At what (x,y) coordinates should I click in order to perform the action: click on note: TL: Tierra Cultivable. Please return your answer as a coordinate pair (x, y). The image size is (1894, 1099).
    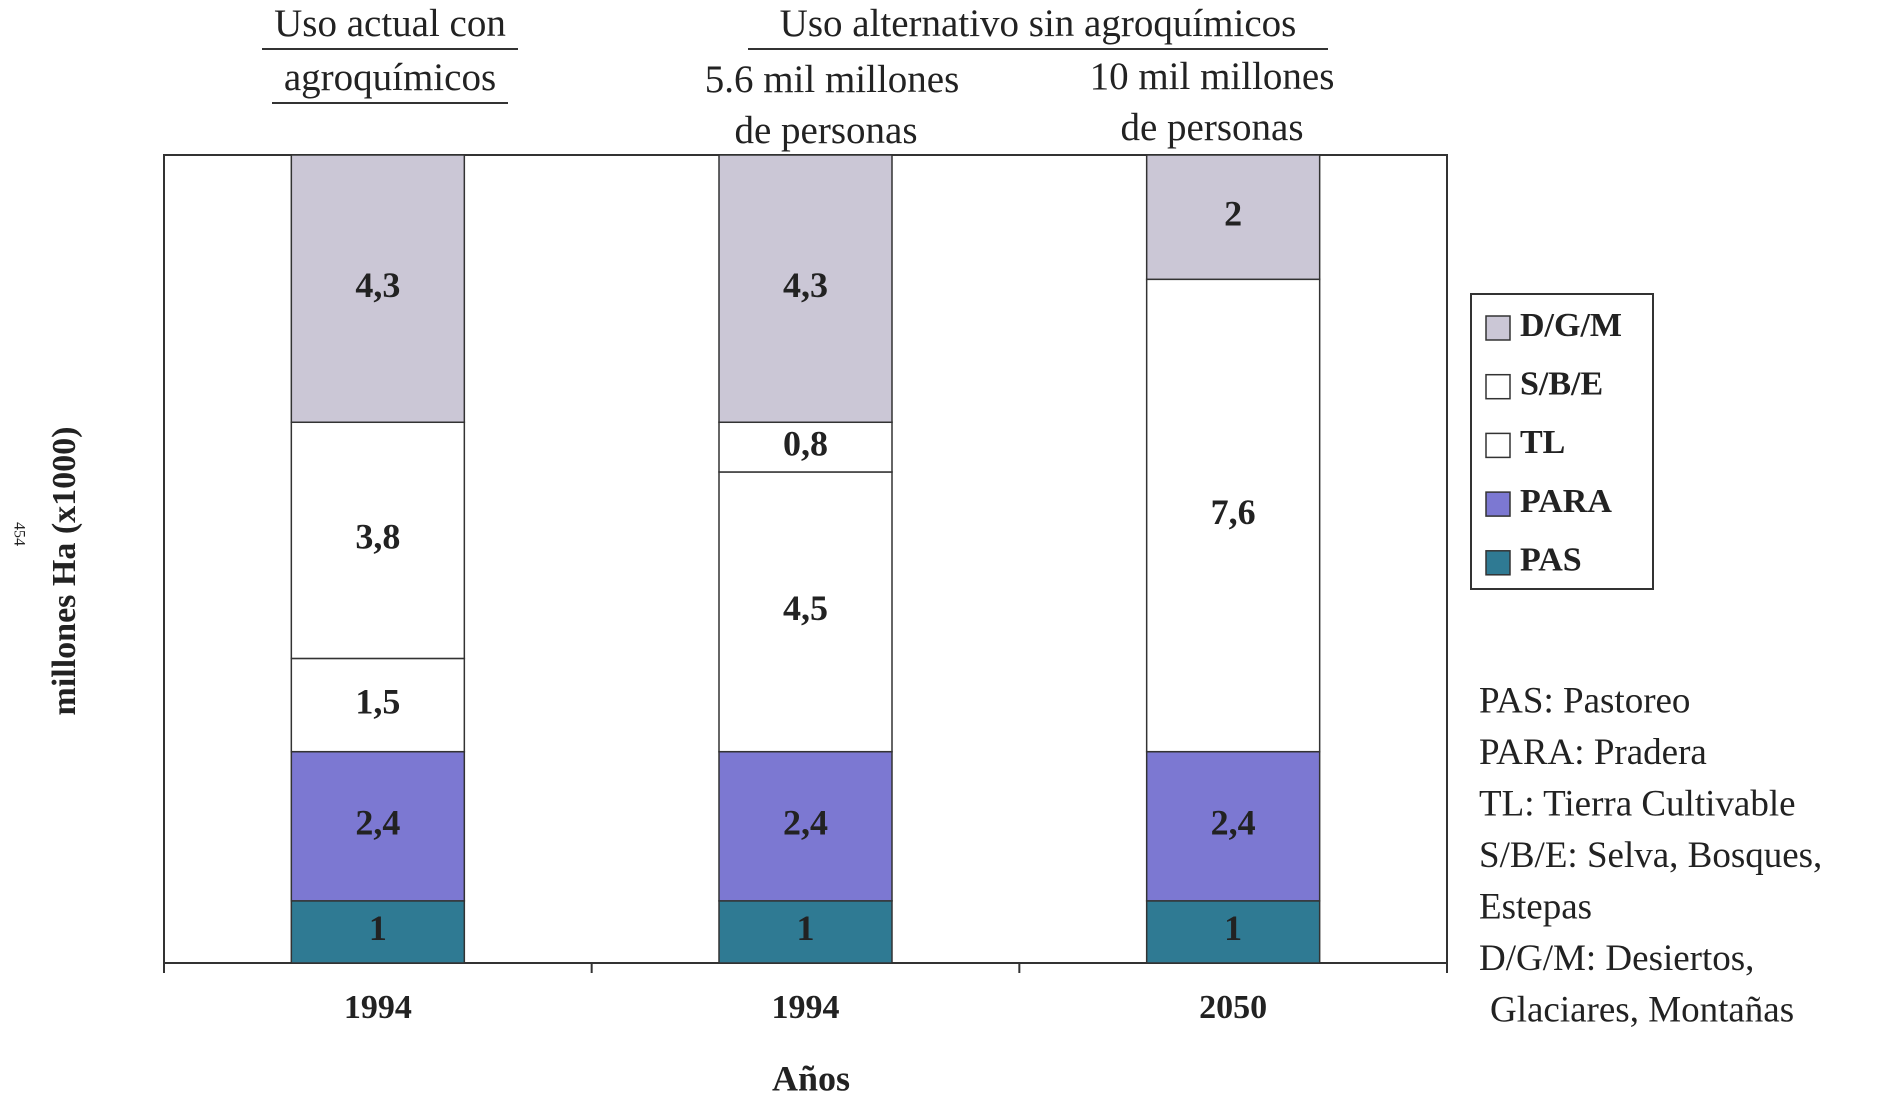
    Looking at the image, I should click on (1637, 803).